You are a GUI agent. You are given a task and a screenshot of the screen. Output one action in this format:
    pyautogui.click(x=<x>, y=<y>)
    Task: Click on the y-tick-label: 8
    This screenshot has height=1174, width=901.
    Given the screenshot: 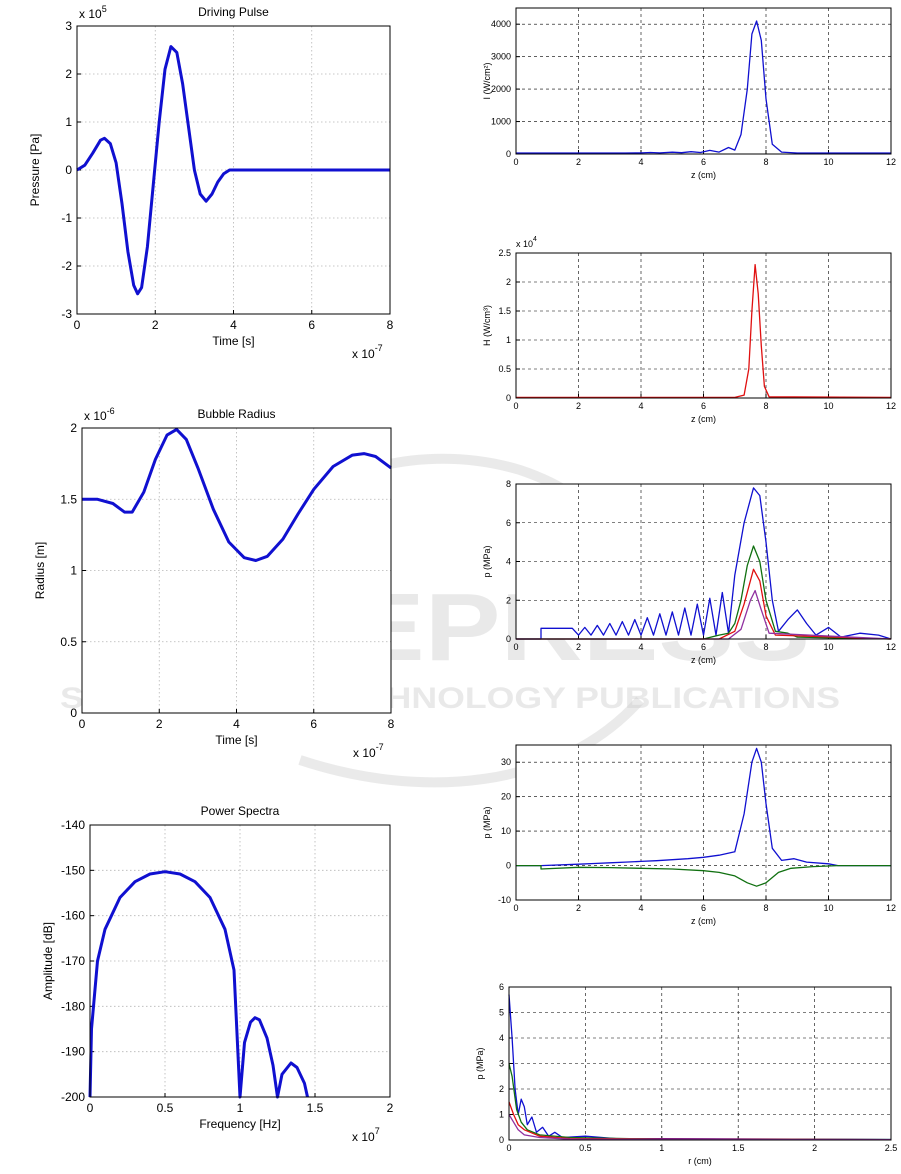 What is the action you would take?
    pyautogui.click(x=508, y=484)
    